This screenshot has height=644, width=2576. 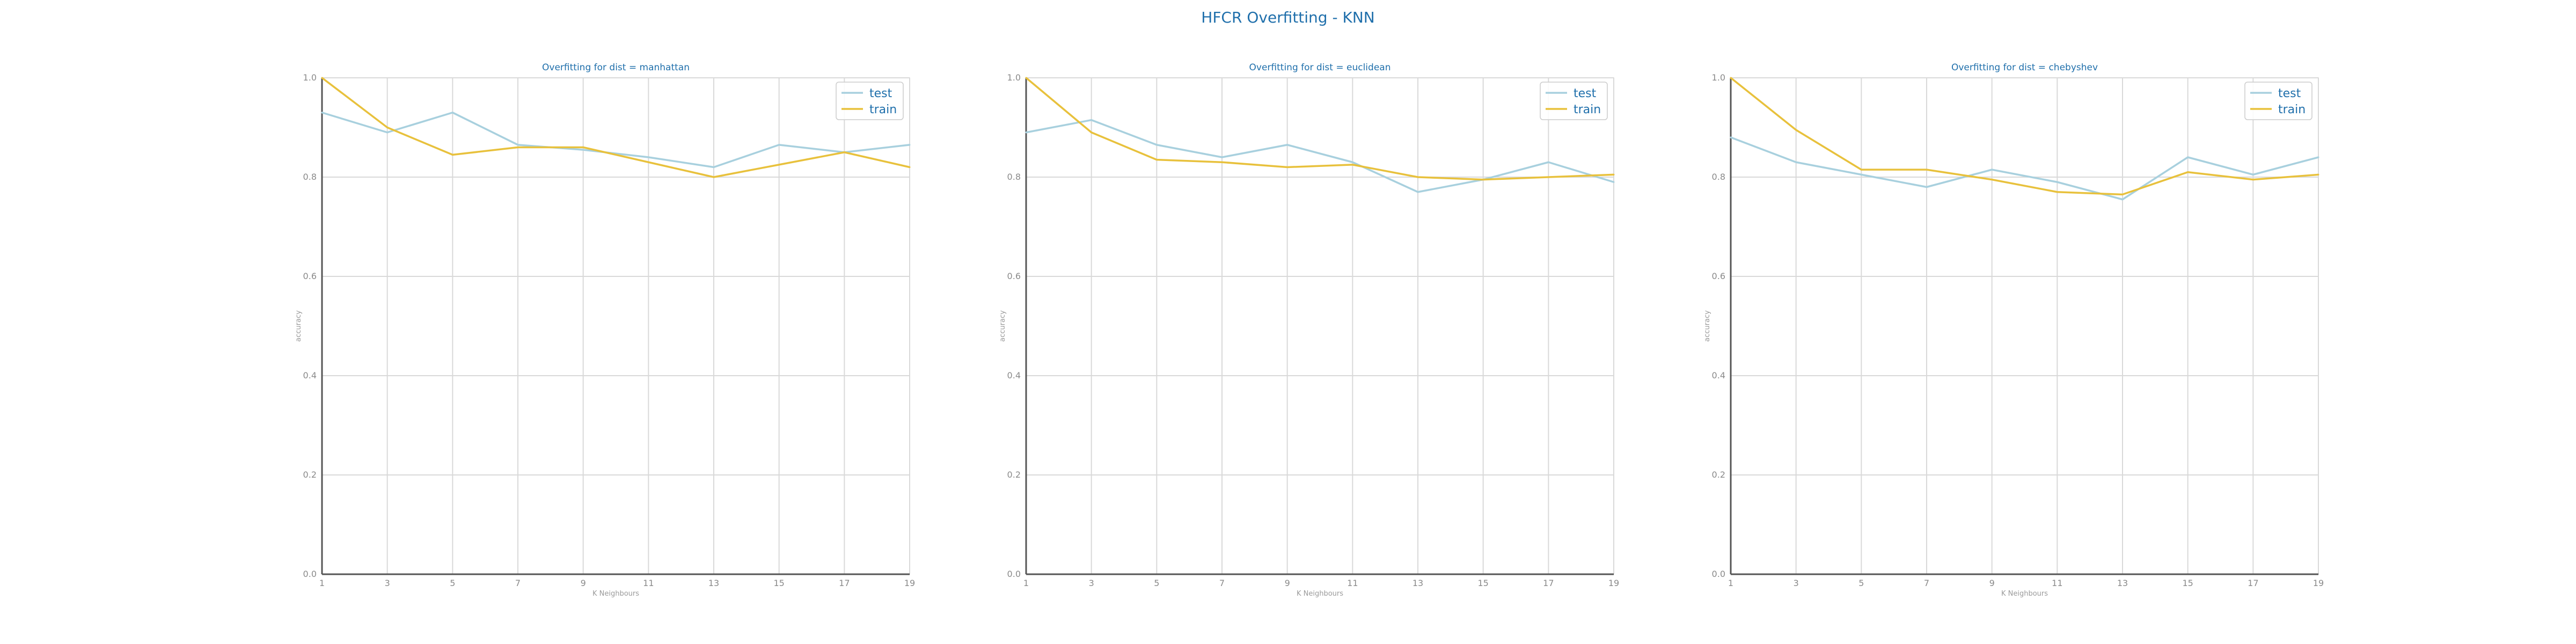 I want to click on x-tick-label: 5, so click(x=452, y=583).